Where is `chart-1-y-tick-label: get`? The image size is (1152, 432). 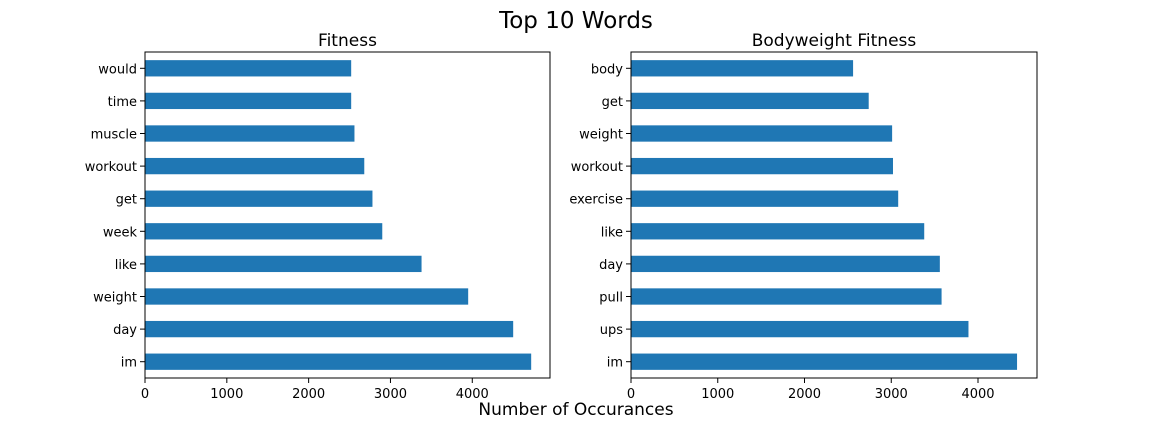
chart-1-y-tick-label: get is located at coordinates (612, 102).